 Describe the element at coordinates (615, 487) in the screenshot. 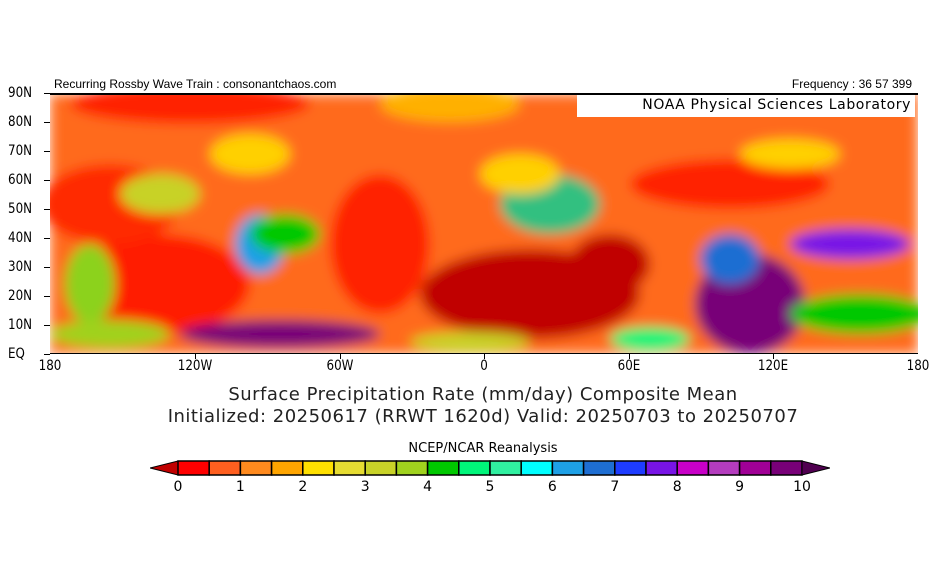

I see `colorbar-tick-label: 7` at that location.